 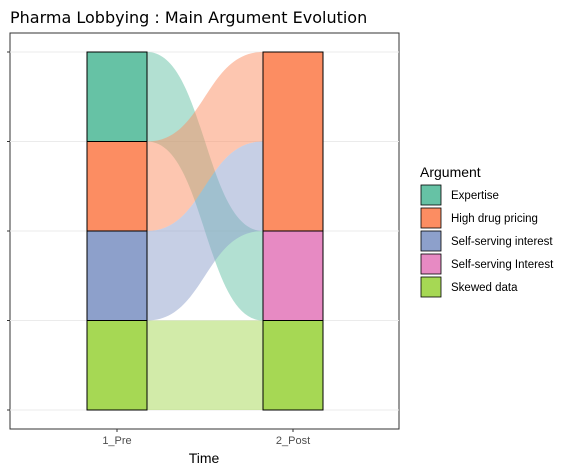 I want to click on legend-label: High drug pricing, so click(x=494, y=219).